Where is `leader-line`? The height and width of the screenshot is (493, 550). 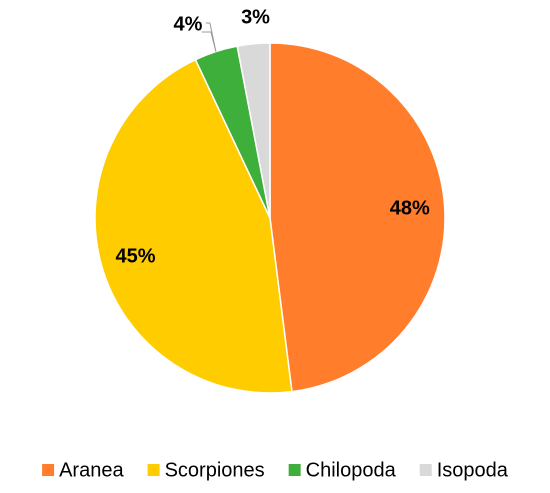 leader-line is located at coordinates (211, 37).